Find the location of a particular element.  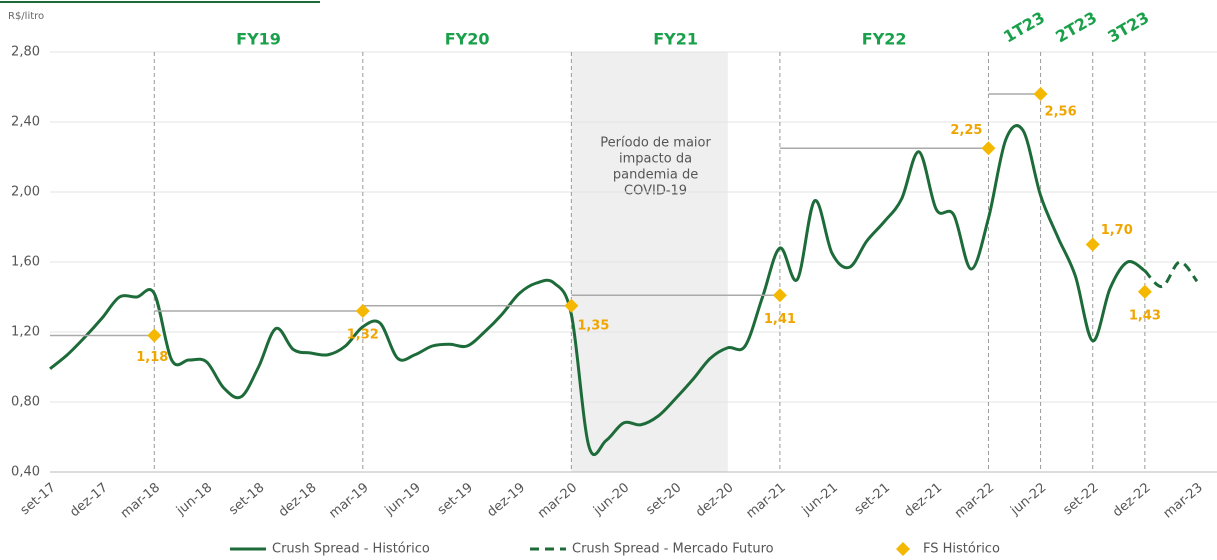

x-tick-label: jun-18 is located at coordinates (194, 499).